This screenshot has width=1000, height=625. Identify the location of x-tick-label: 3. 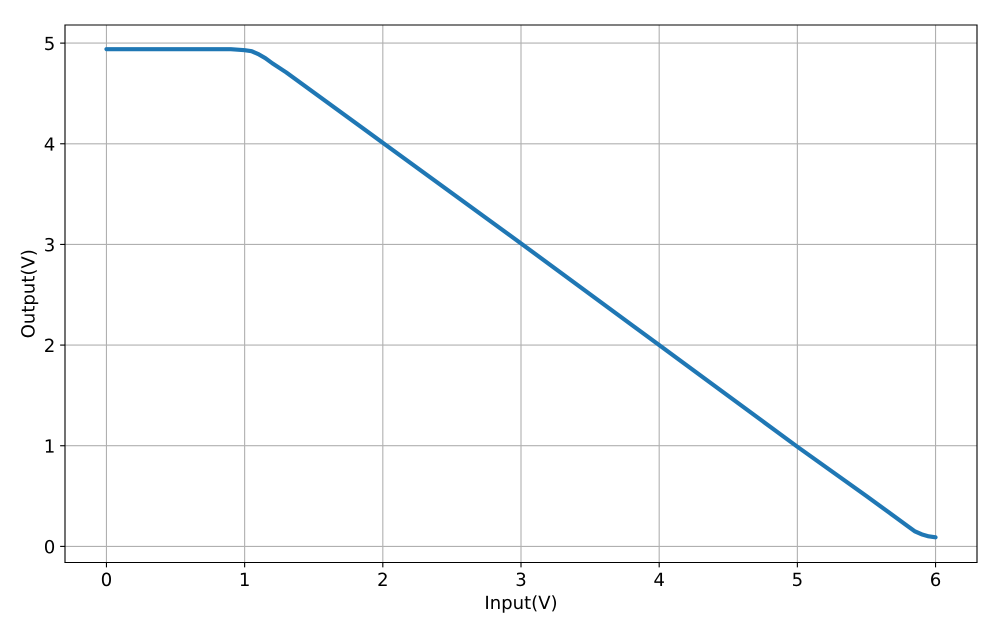
(521, 579).